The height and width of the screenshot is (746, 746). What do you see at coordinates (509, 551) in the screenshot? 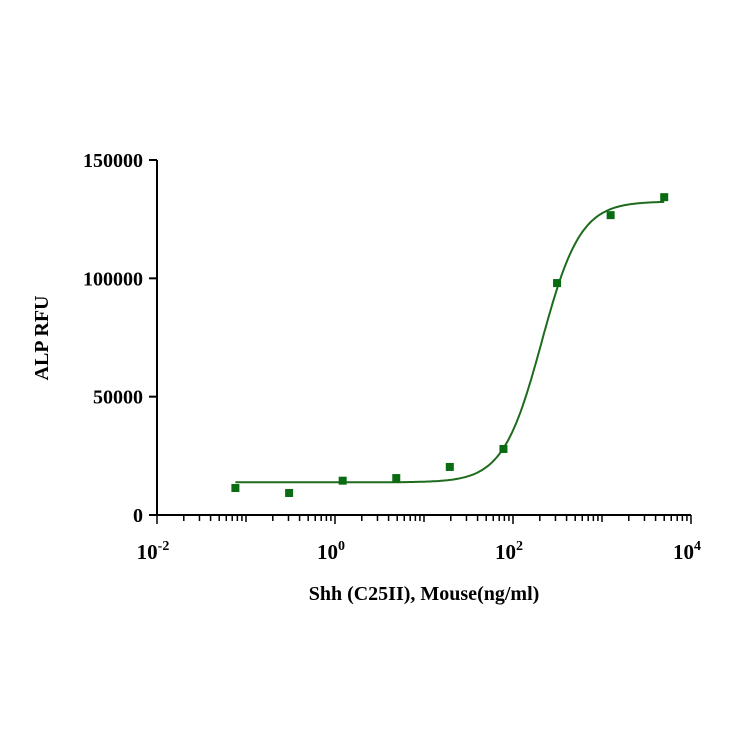
I see `x-tick-label: 10²` at bounding box center [509, 551].